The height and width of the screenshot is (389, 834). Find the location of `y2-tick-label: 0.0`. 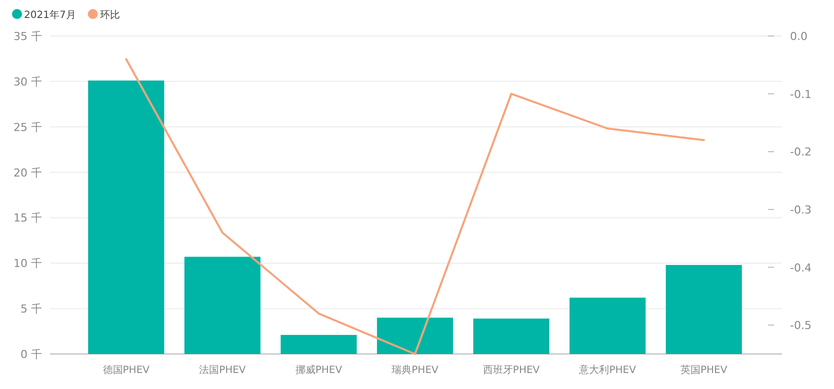

y2-tick-label: 0.0 is located at coordinates (799, 36).